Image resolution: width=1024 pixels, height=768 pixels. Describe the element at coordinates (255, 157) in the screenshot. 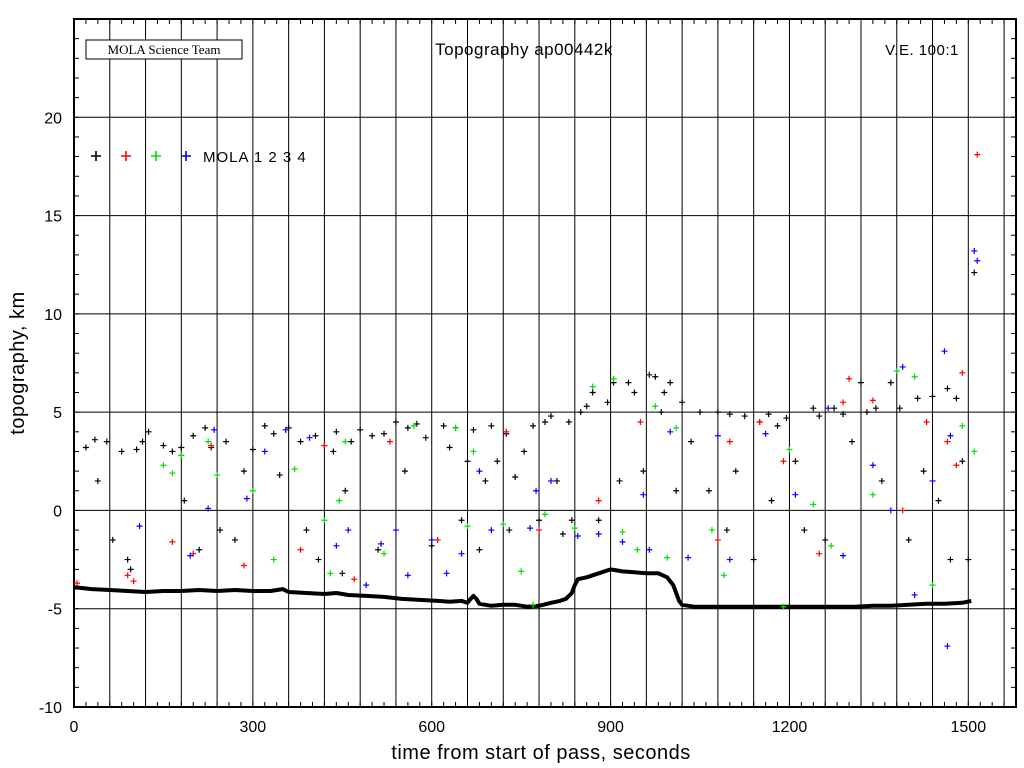

I see `legend-label: MOLA 1 2 3 4` at that location.